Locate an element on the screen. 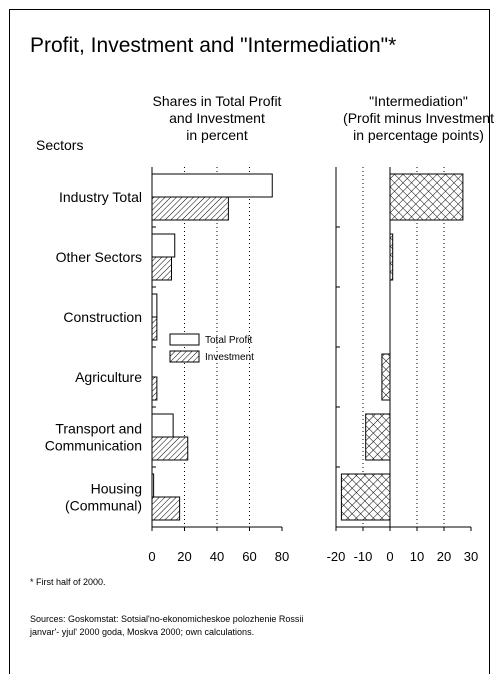 The width and height of the screenshot is (499, 674). category-label: Industry Total is located at coordinates (100, 197).